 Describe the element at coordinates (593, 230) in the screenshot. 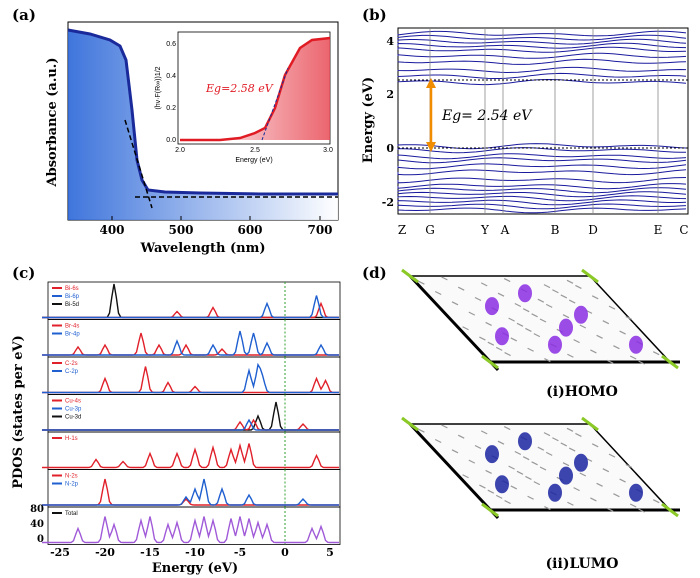

I see `kpoint-d: D` at that location.